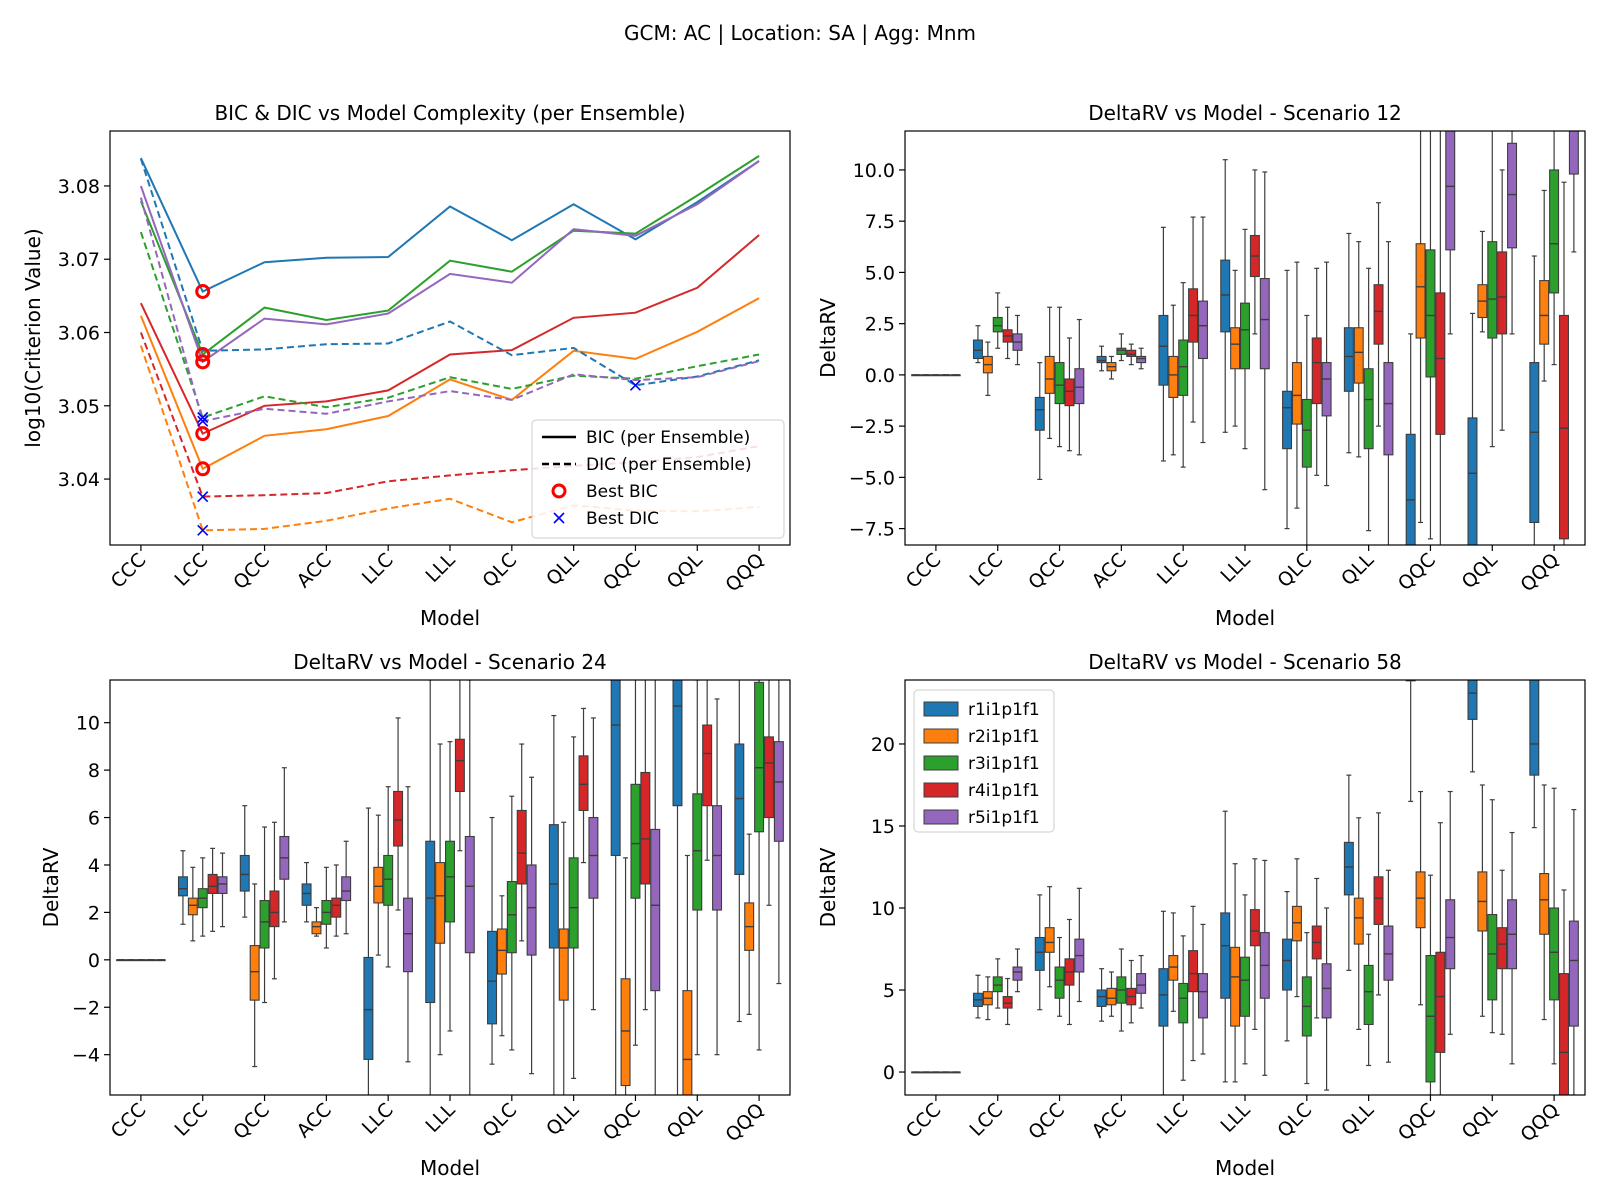  Describe the element at coordinates (314, 1120) in the screenshot. I see `x-tick-label: ACC` at that location.